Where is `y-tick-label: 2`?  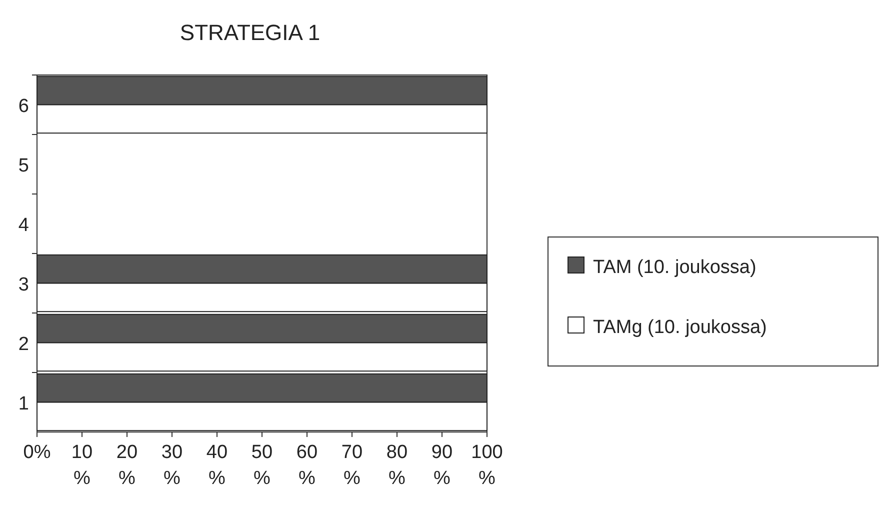 y-tick-label: 2 is located at coordinates (23, 344).